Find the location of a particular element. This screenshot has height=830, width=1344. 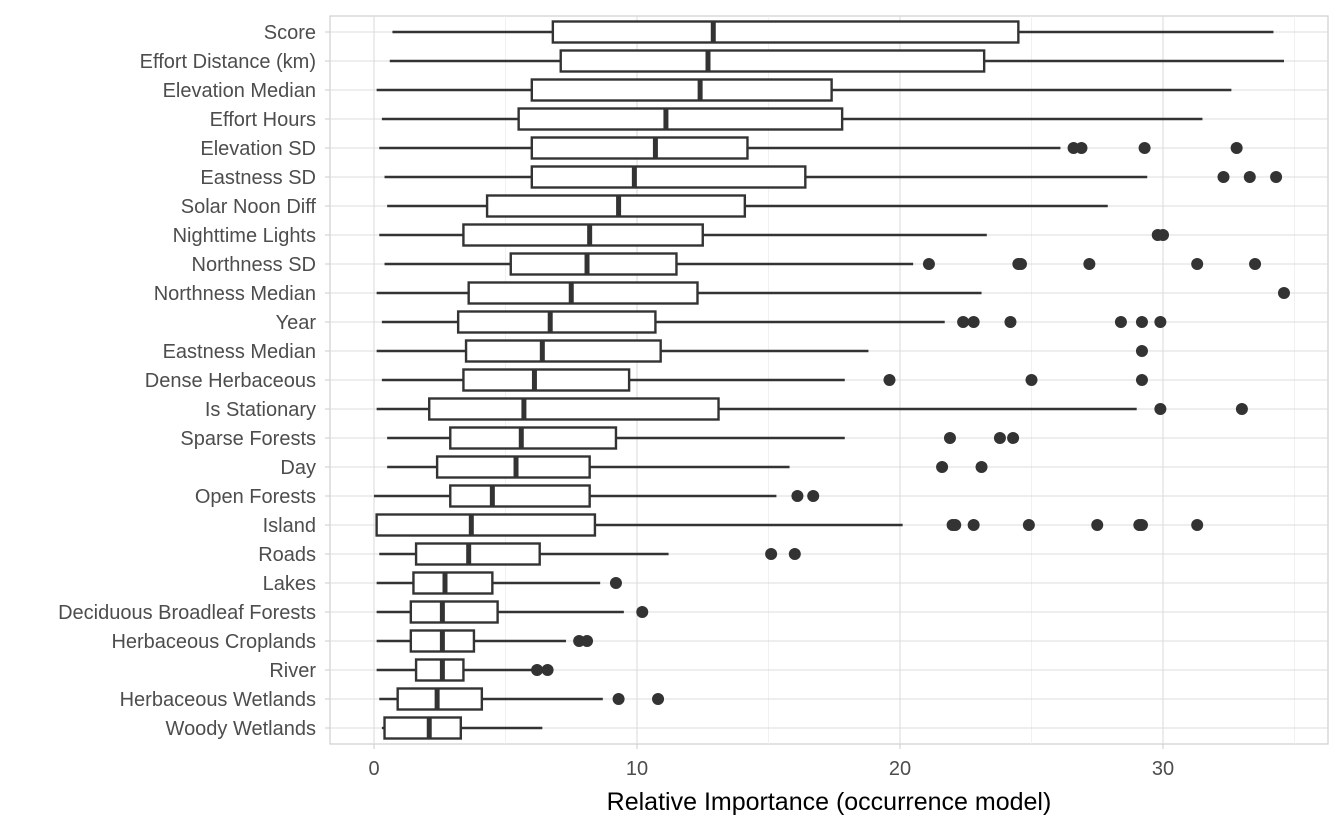

y-tick-label: Score is located at coordinates (290, 33).